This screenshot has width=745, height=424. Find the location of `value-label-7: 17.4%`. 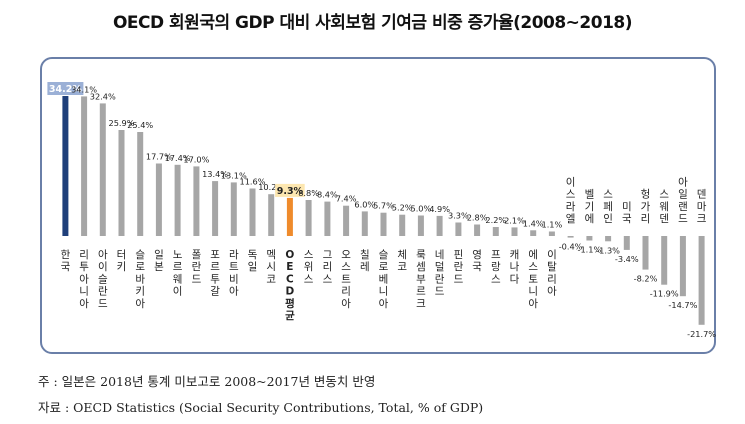

value-label-7: 17.4% is located at coordinates (178, 158).